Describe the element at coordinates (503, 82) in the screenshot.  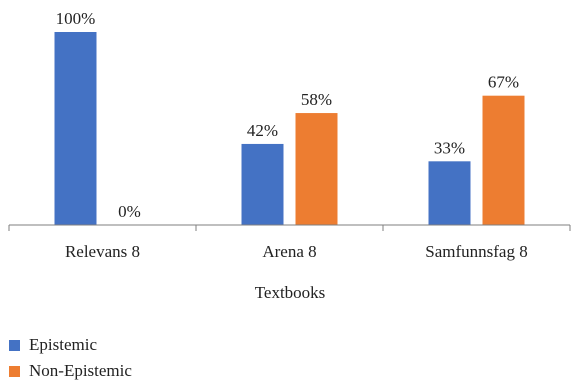
I see `data-label-non-epistemic-samfunnsfag-8: 67%` at that location.